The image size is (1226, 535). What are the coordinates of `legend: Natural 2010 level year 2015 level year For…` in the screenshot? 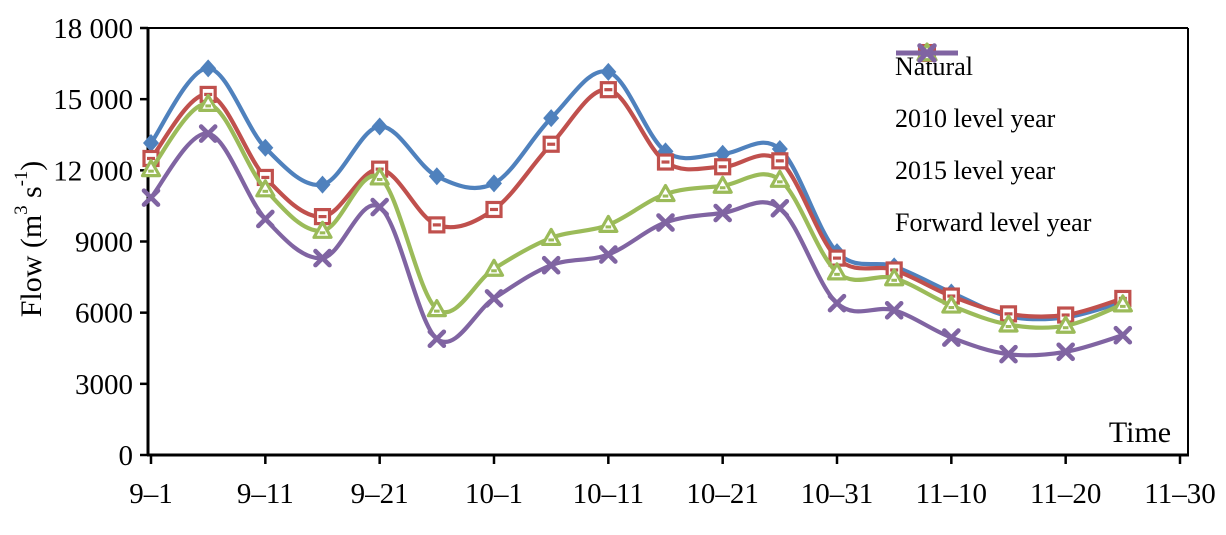 It's located at (992, 145).